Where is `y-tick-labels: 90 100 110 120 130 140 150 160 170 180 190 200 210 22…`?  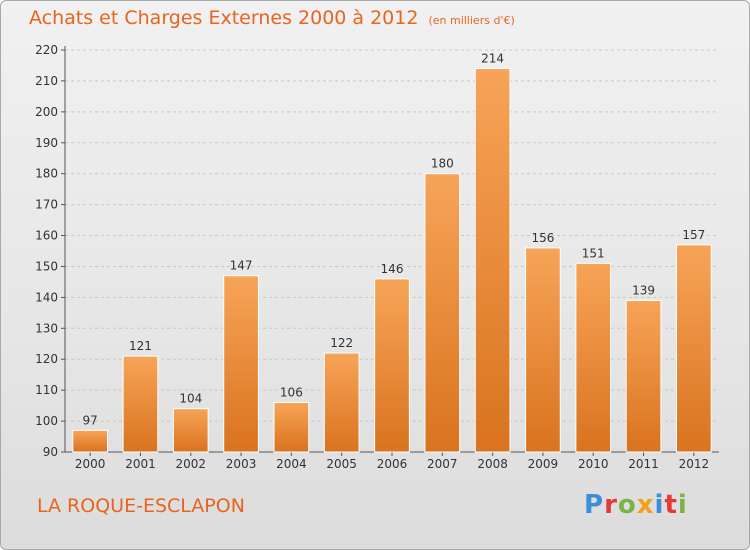 y-tick-labels: 90 100 110 120 130 140 150 160 170 180 190 200 210 22… is located at coordinates (46, 251).